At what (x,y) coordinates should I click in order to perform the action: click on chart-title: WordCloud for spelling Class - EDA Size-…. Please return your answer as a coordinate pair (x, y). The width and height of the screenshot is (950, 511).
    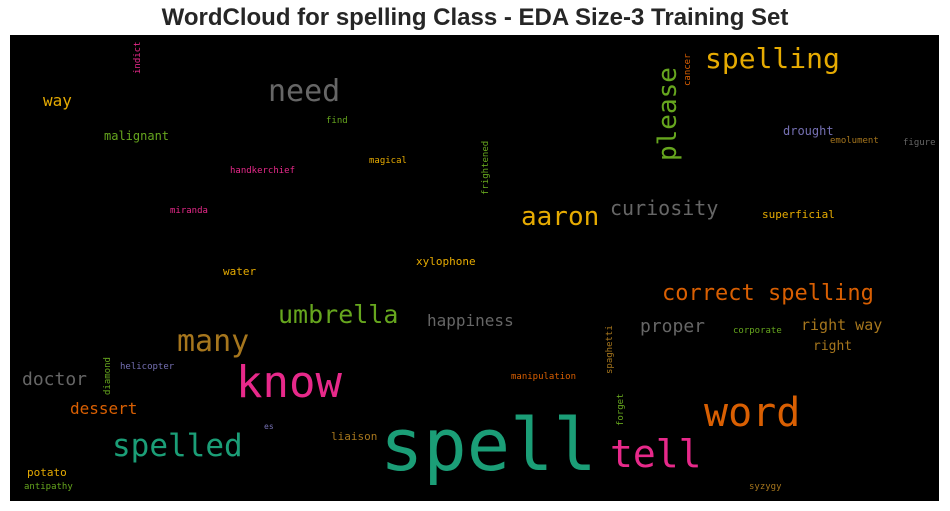
    Looking at the image, I should click on (475, 17).